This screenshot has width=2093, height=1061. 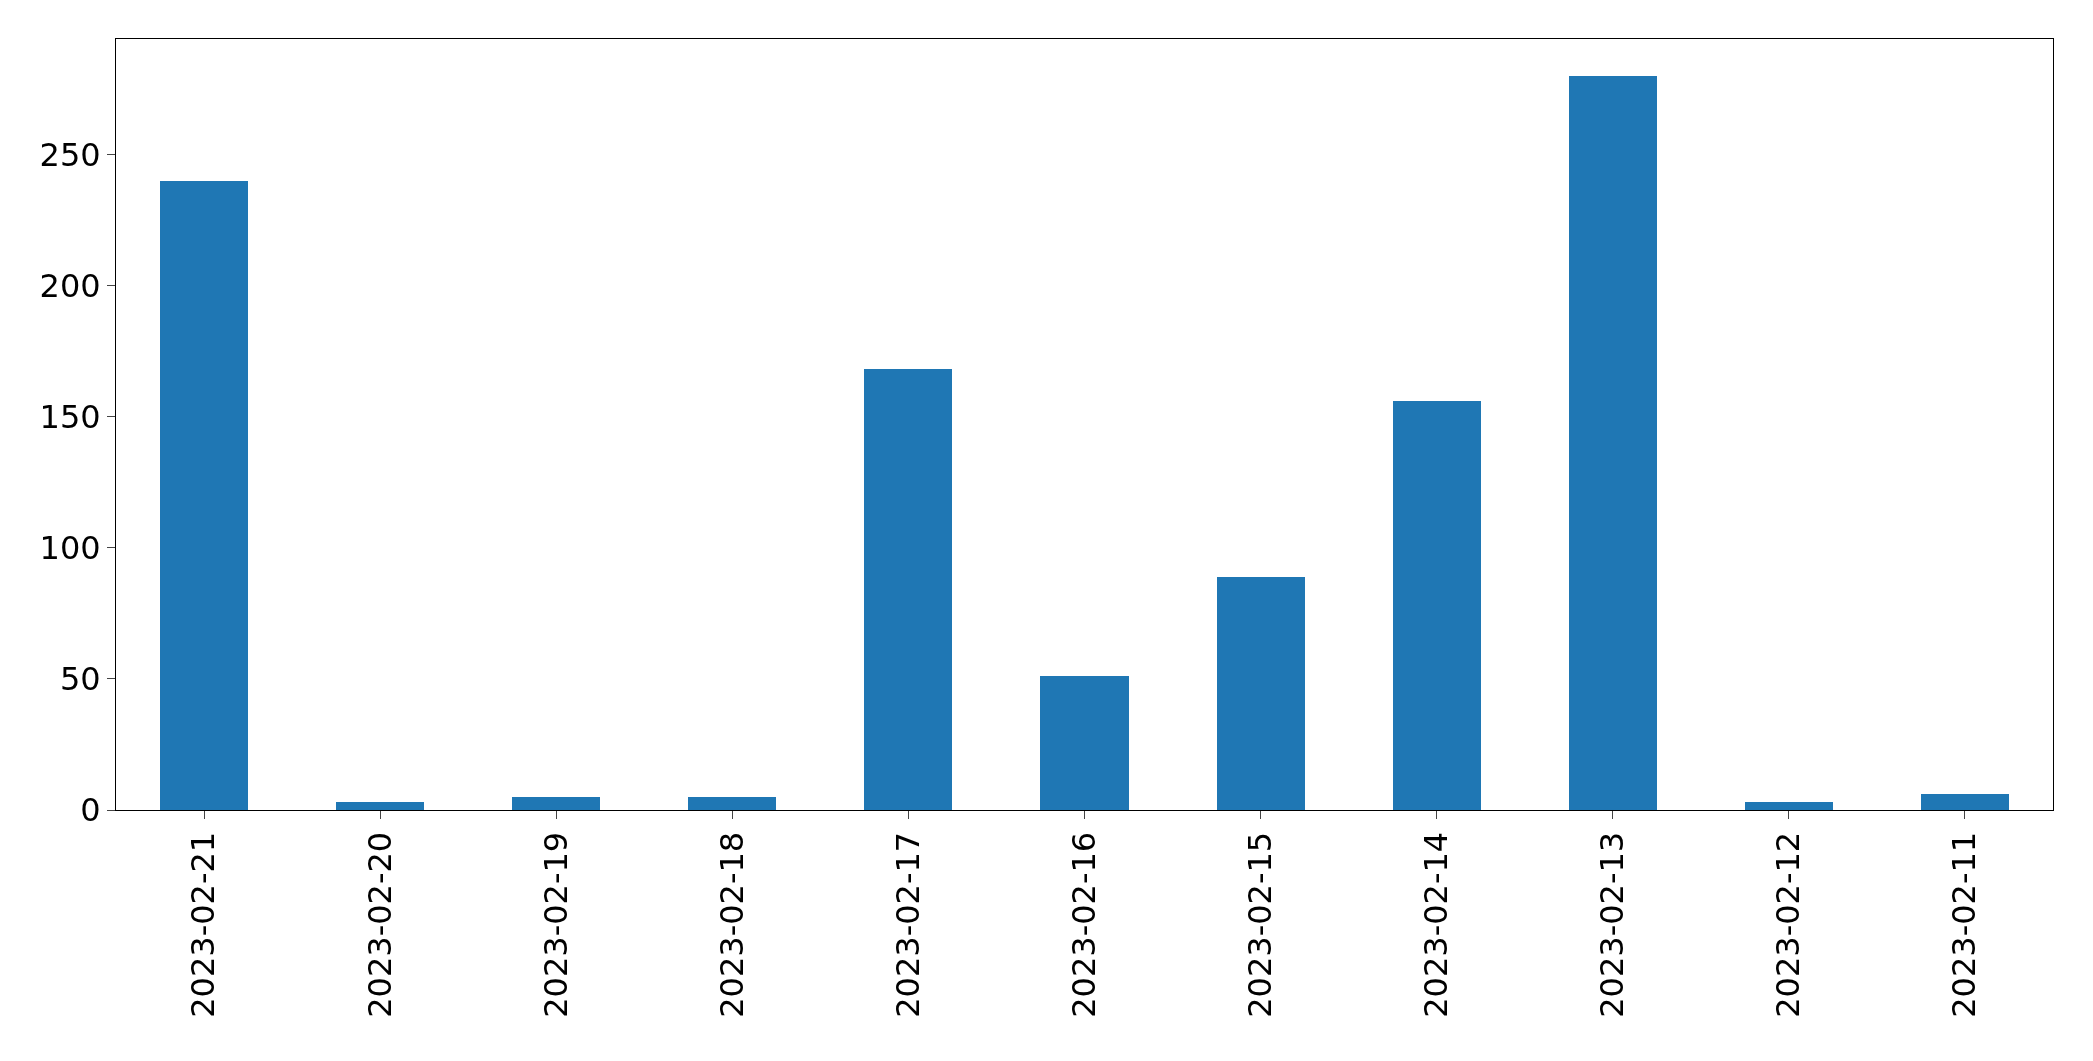 What do you see at coordinates (1083, 924) in the screenshot?
I see `x-tick-label: 2023-02-16` at bounding box center [1083, 924].